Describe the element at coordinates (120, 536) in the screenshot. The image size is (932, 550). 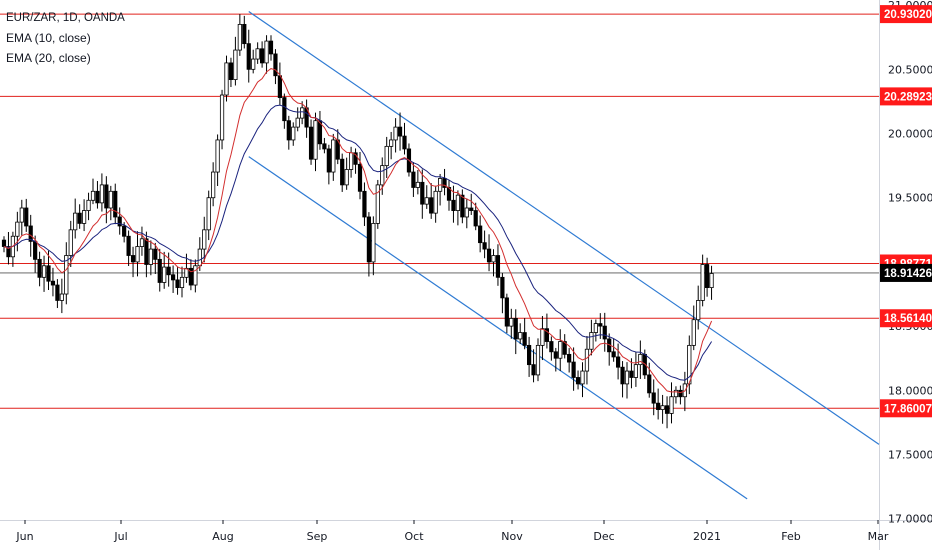
I see `x-tick-label: Jul` at that location.